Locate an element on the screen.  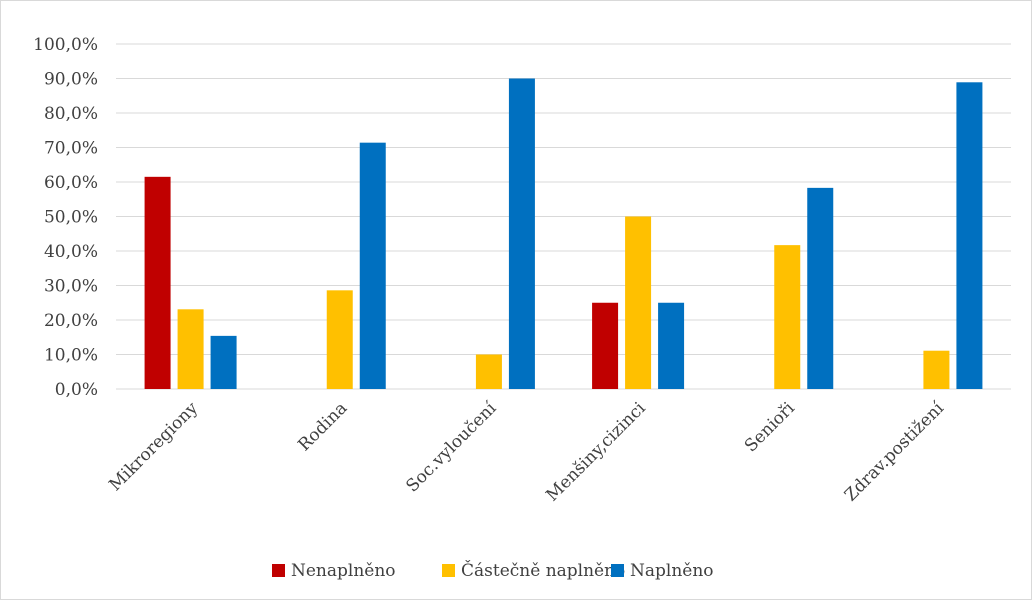
x-tick-label: Menšiny,cizinci is located at coordinates (596, 452).